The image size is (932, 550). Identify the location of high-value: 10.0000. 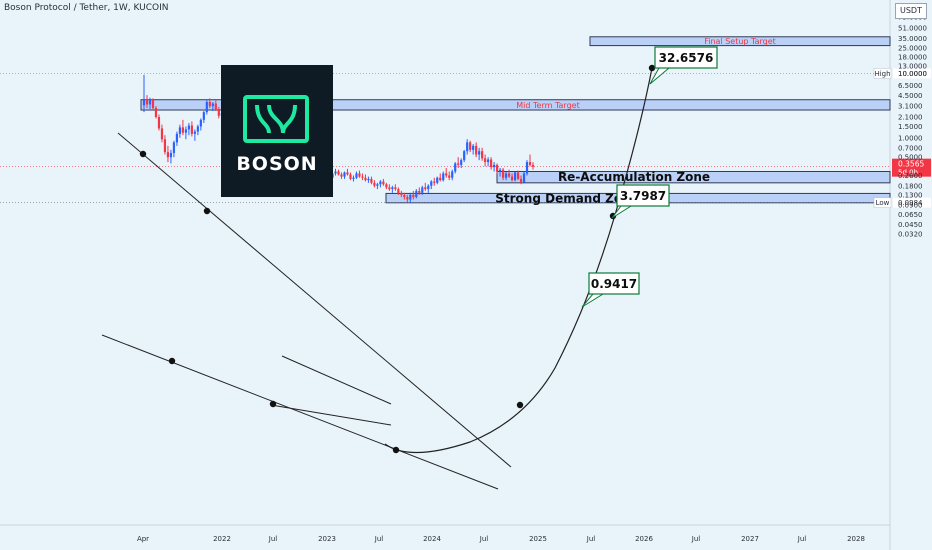
(912, 74).